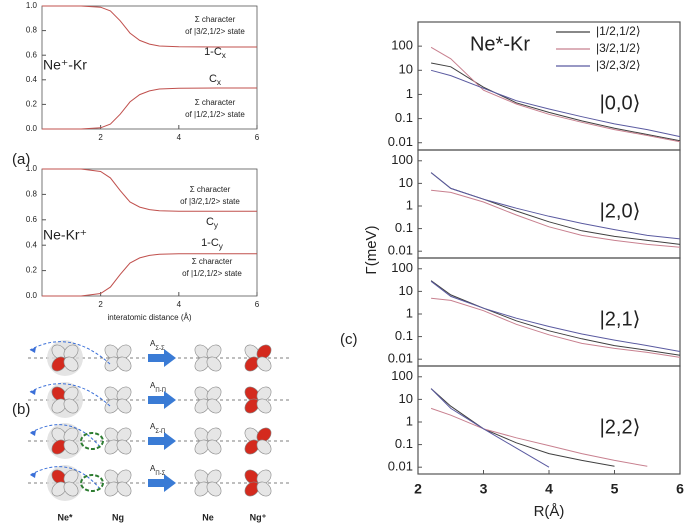  What do you see at coordinates (213, 52) in the screenshot?
I see `annotation-main: 1-C` at bounding box center [213, 52].